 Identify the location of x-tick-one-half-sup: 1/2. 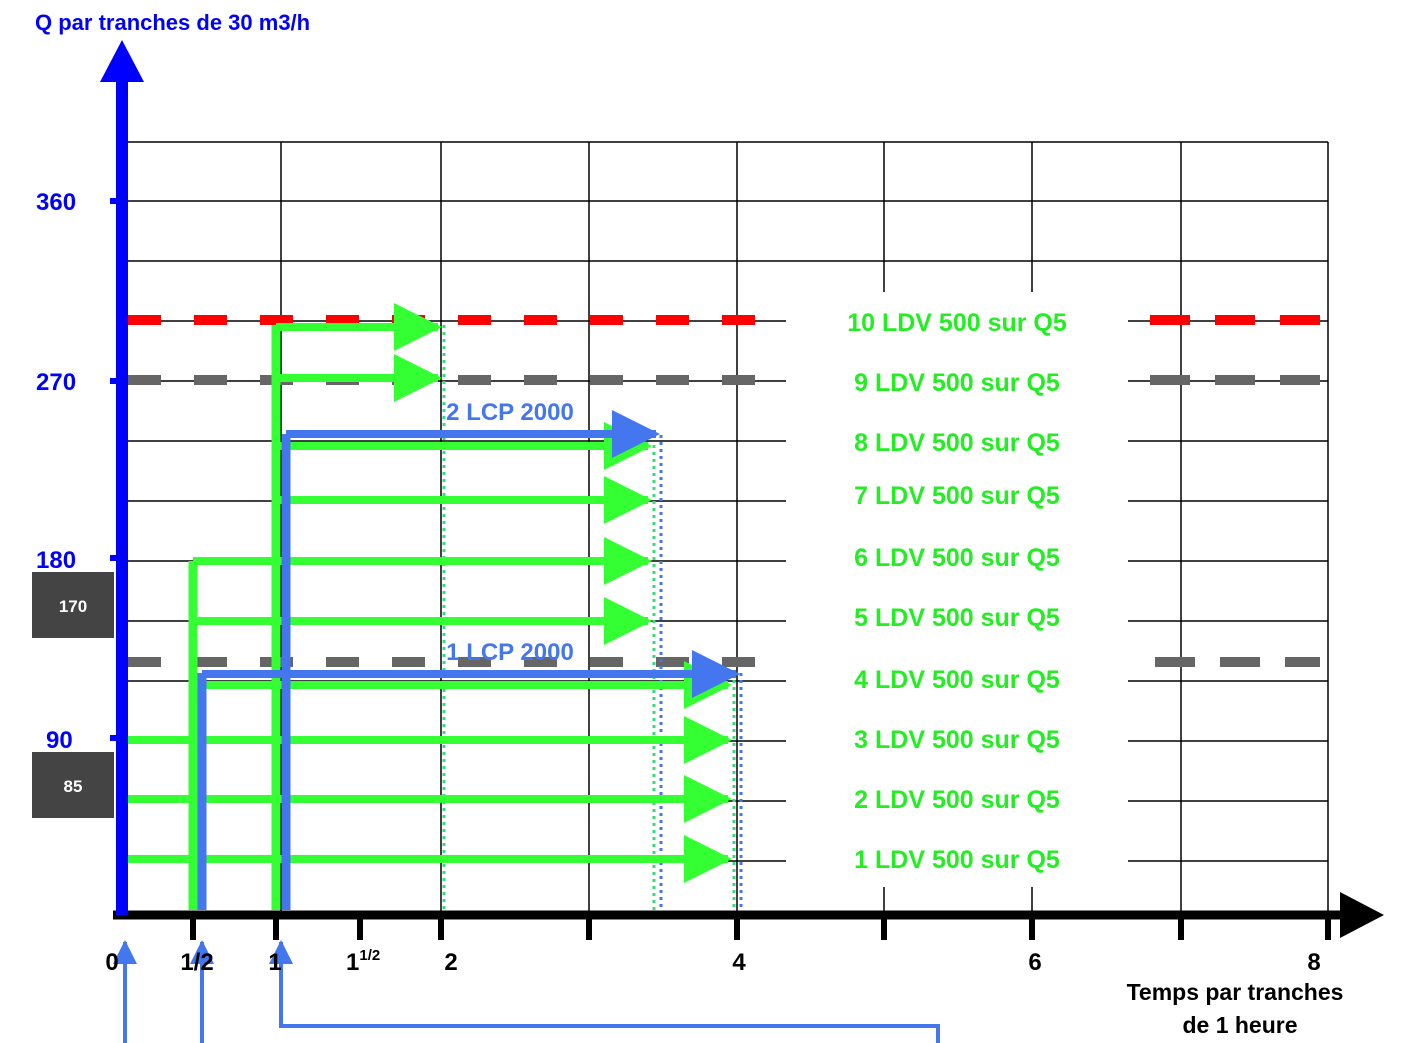
(369, 955).